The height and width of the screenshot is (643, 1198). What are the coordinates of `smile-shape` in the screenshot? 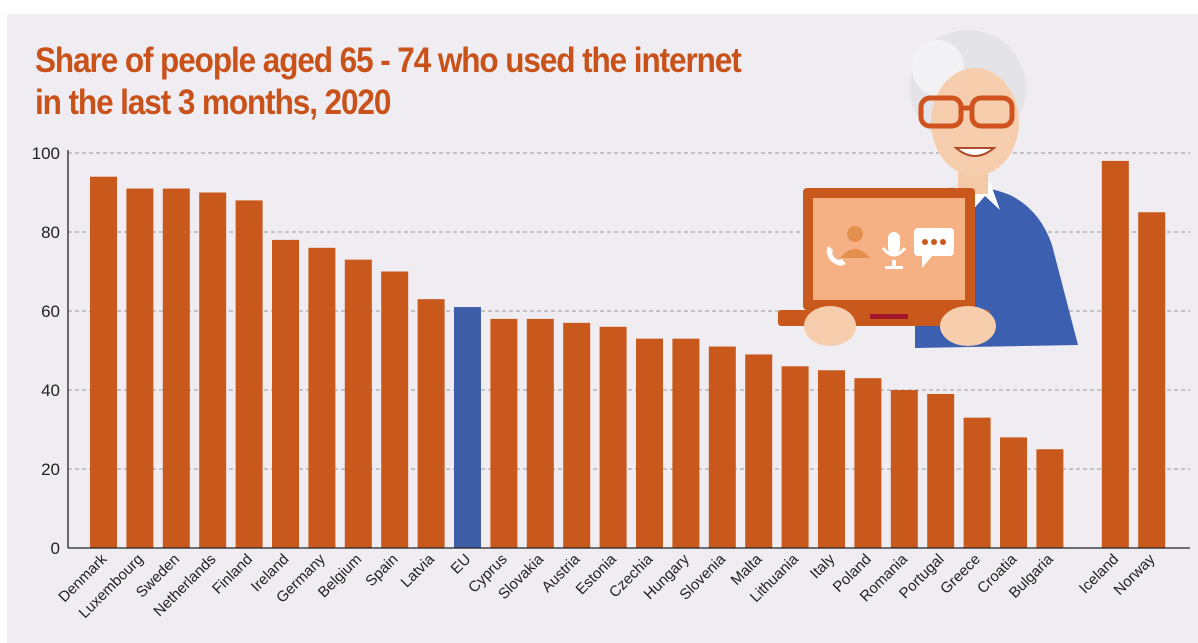 It's located at (975, 152).